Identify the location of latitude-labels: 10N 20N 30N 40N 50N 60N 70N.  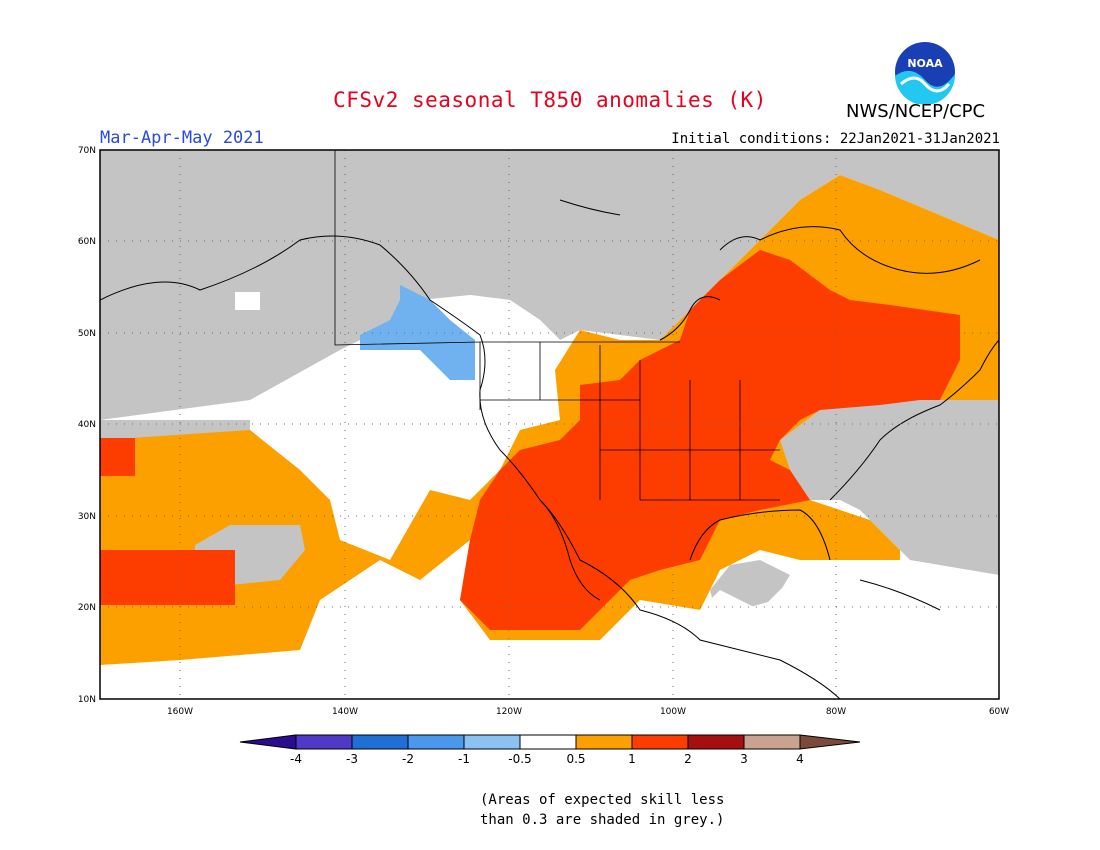
(87, 425).